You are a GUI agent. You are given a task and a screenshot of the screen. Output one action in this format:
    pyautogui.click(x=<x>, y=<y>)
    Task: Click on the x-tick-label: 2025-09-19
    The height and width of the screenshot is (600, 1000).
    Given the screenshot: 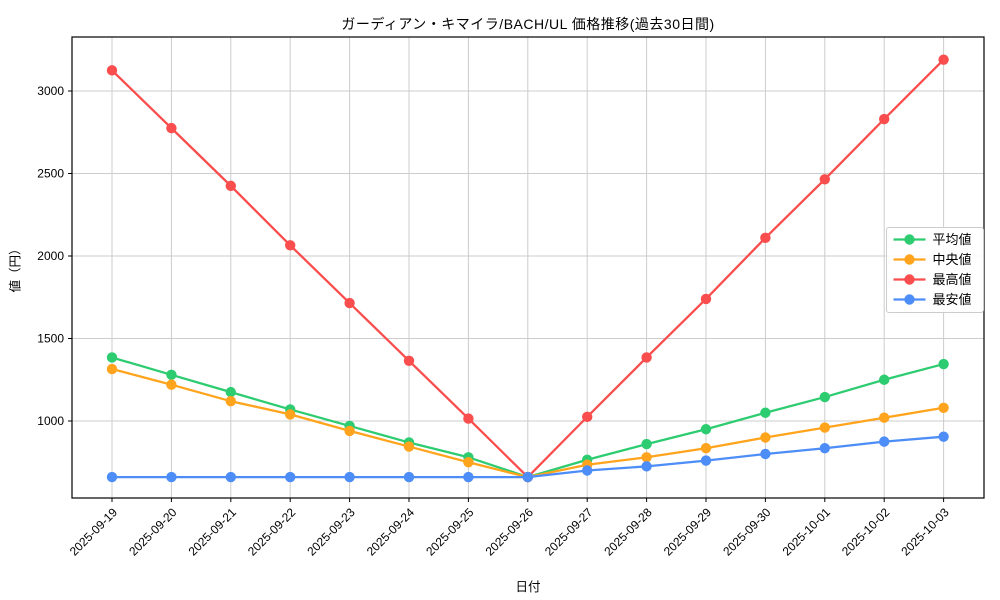 What is the action you would take?
    pyautogui.click(x=94, y=532)
    